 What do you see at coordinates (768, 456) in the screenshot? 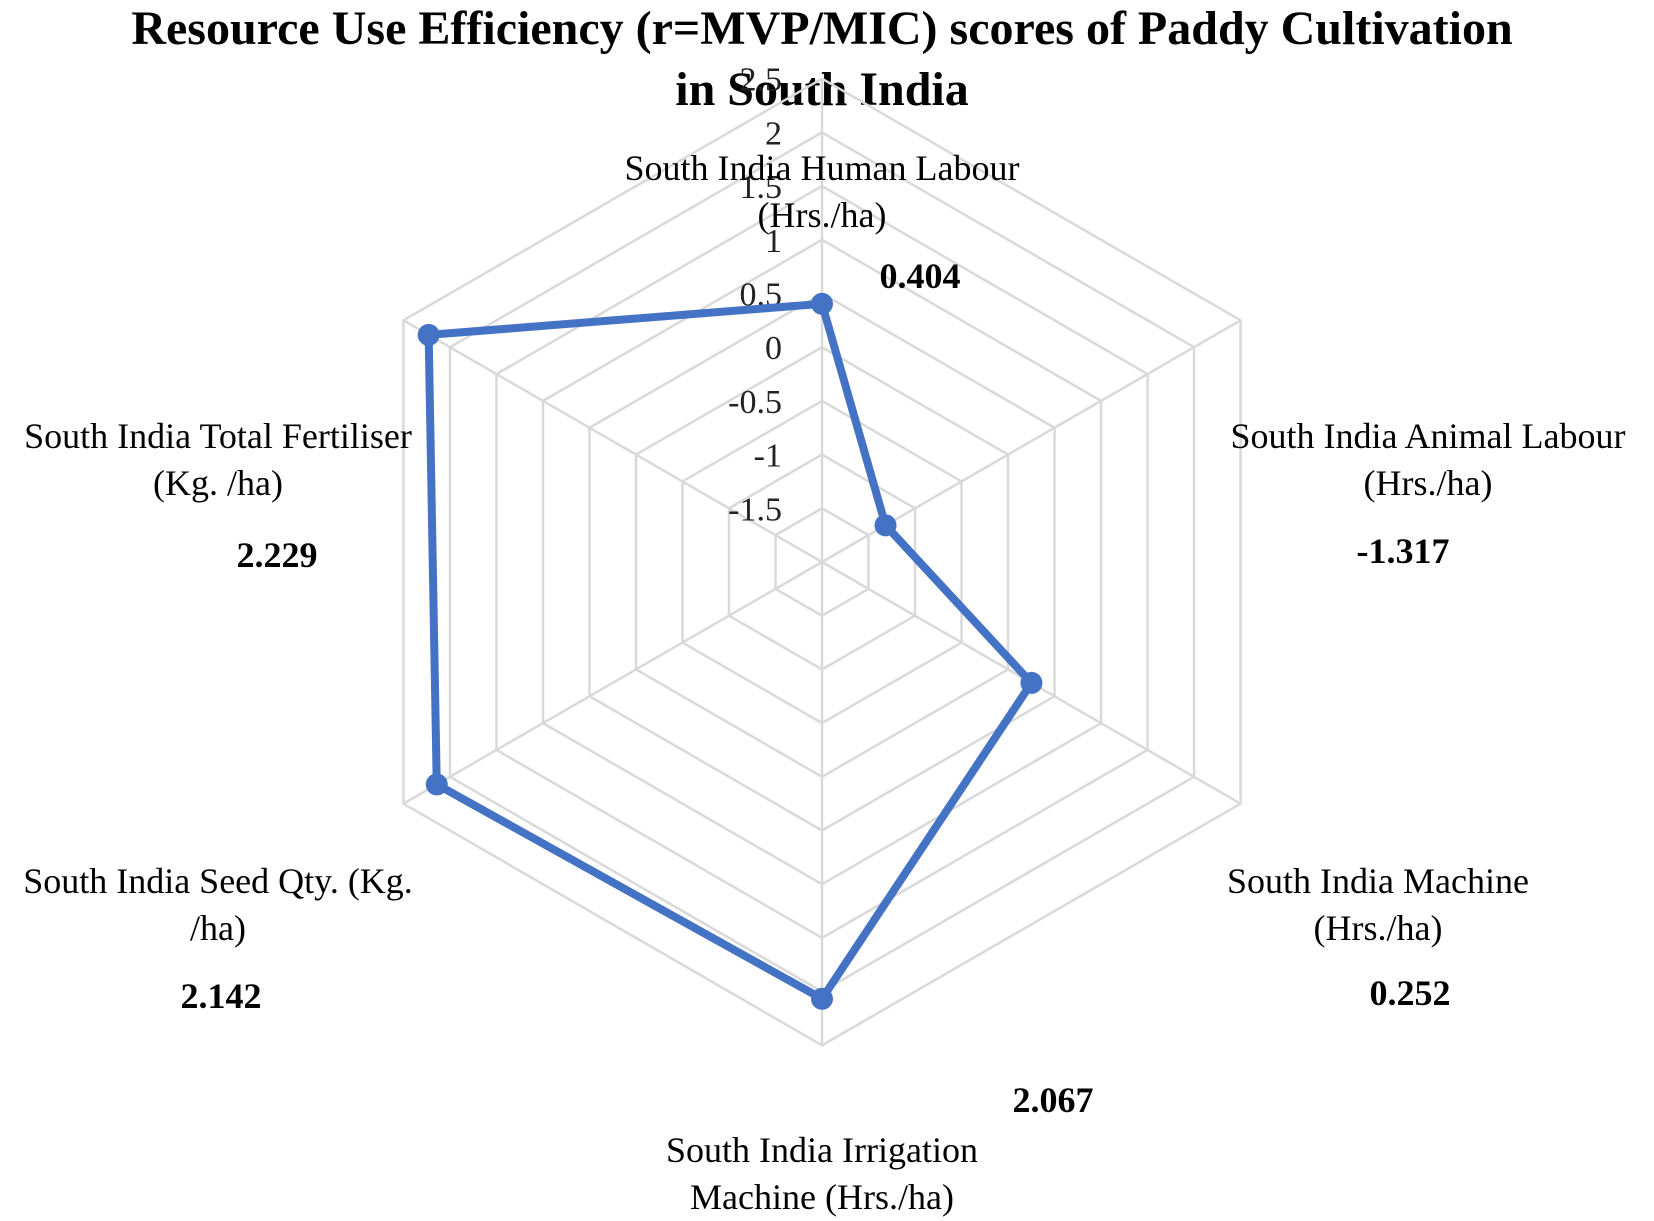
I see `radial-tick-label: -1` at bounding box center [768, 456].